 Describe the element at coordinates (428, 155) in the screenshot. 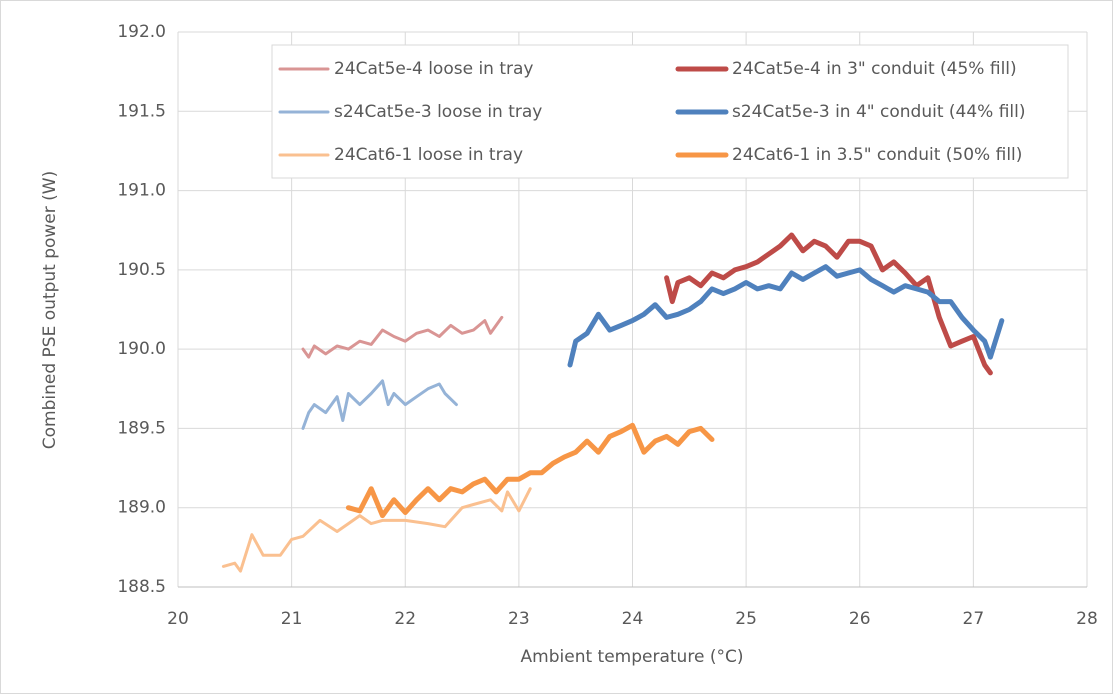

I see `legend-label: 24Cat6-1 loose in tray` at that location.